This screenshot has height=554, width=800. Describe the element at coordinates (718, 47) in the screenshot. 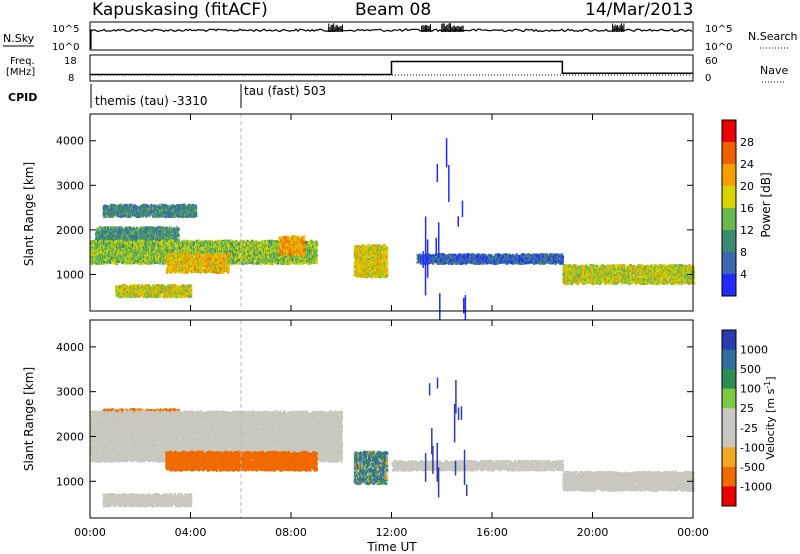

I see `nsearch-tick-bottom: 10^0` at that location.